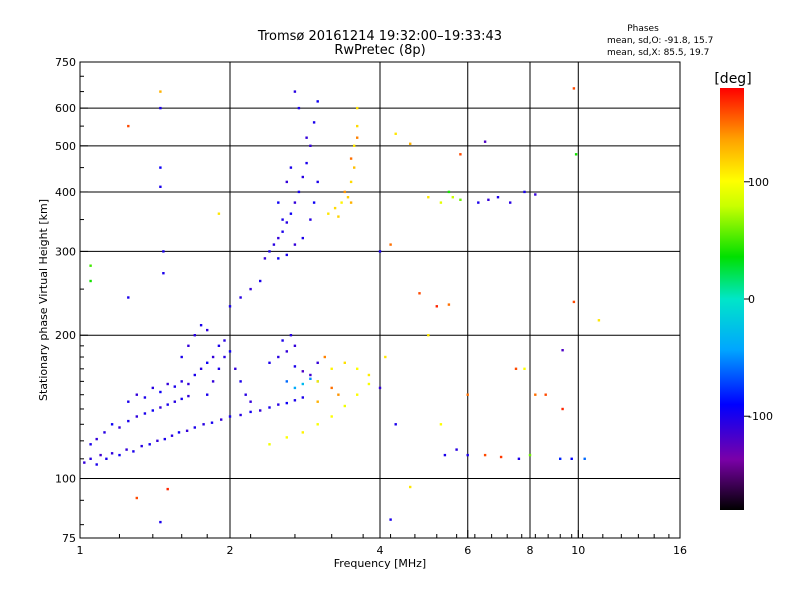 This screenshot has width=800, height=600. I want to click on colorbar-tick-label: -100, so click(760, 416).